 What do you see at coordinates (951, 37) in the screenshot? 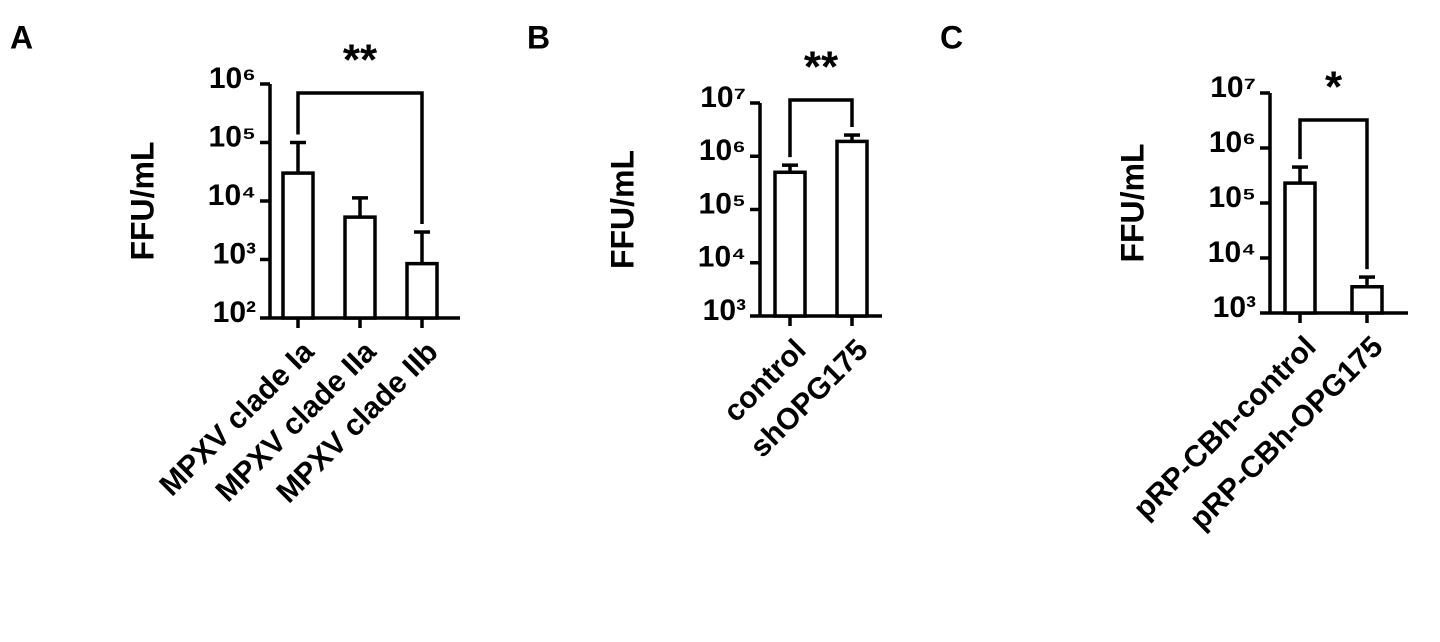
I see `panel-label: C` at bounding box center [951, 37].